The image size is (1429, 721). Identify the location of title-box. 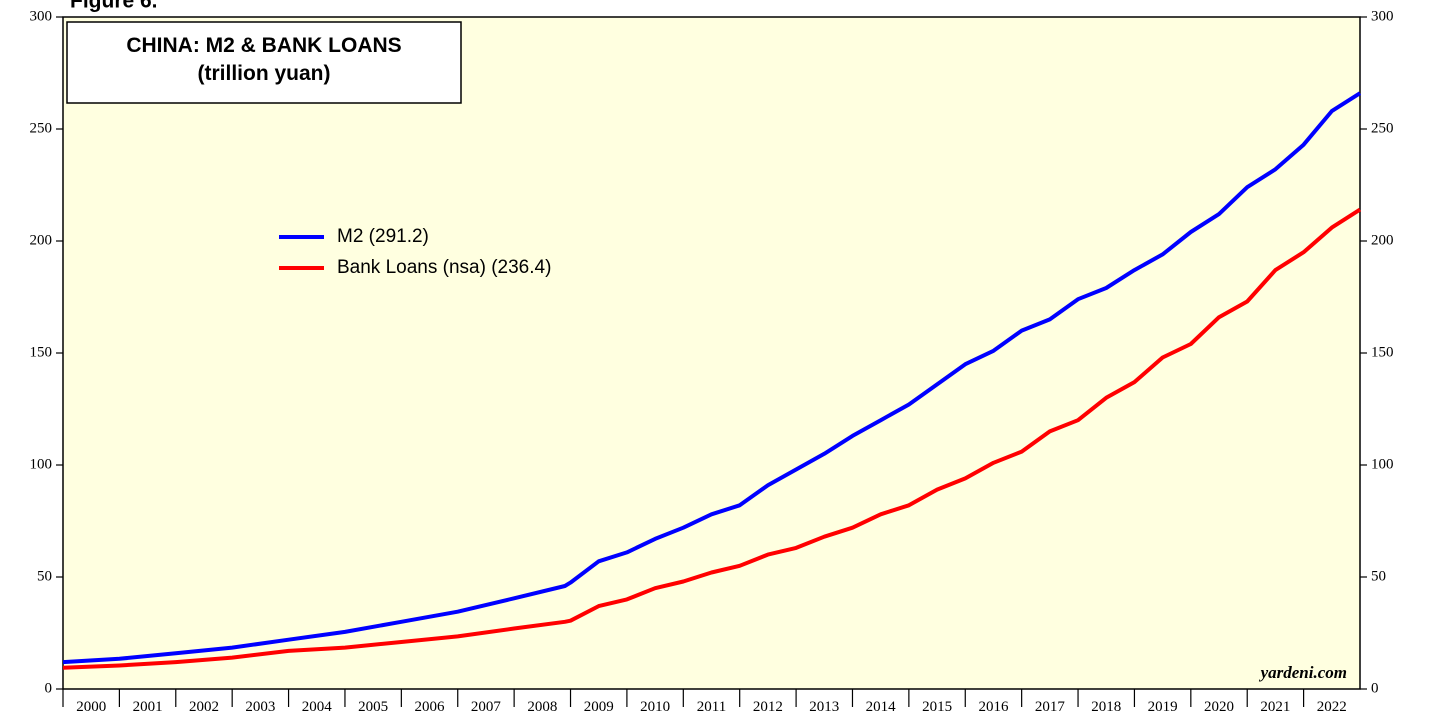
(264, 62).